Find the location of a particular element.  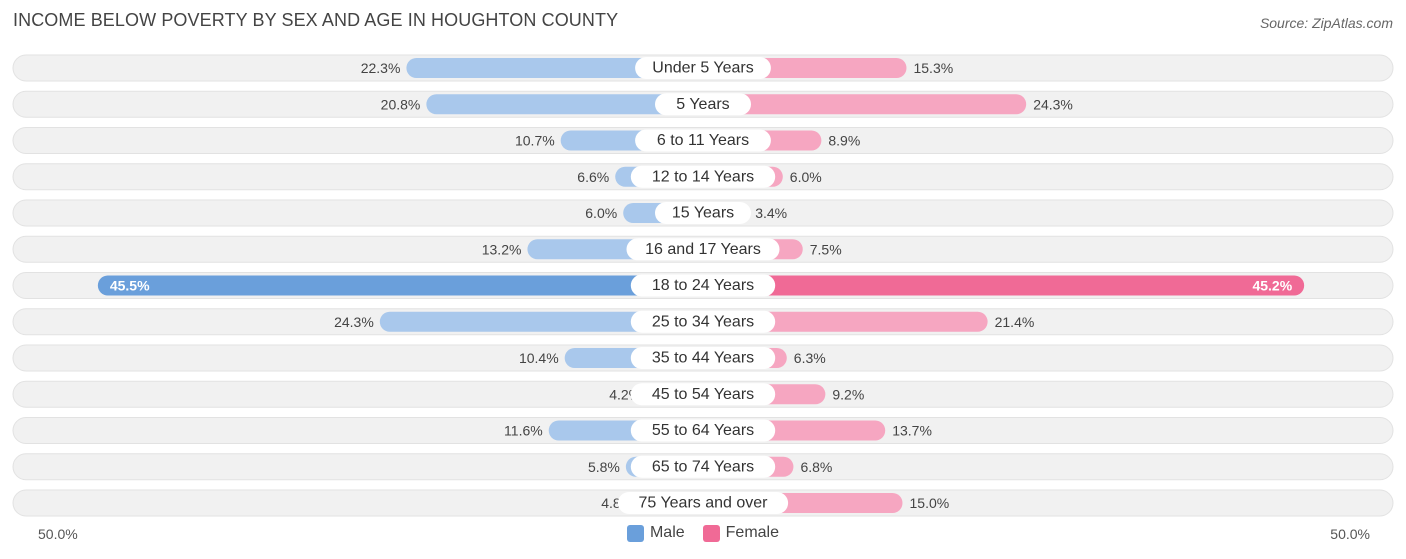

category-label: 16 and 17 Years is located at coordinates (703, 249).